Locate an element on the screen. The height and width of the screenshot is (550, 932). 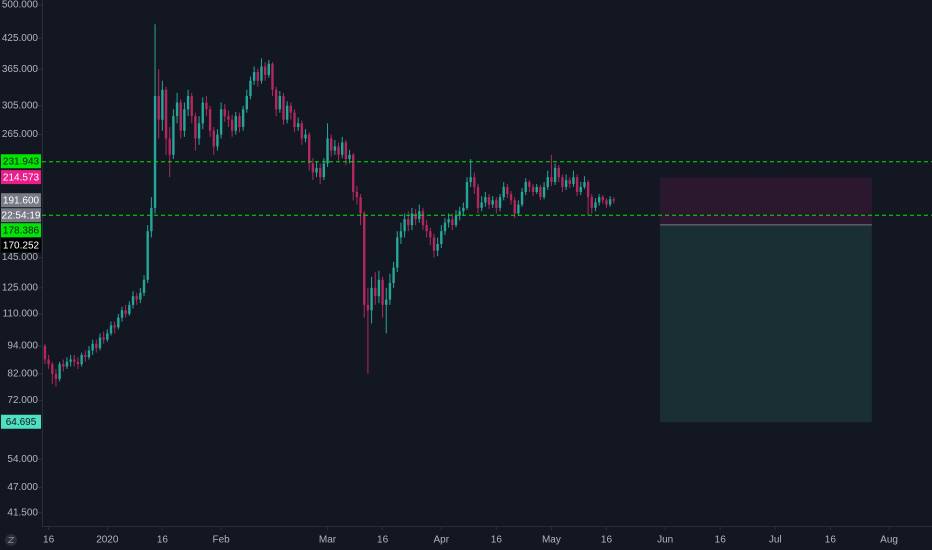
x-tick-label: May is located at coordinates (551, 540).